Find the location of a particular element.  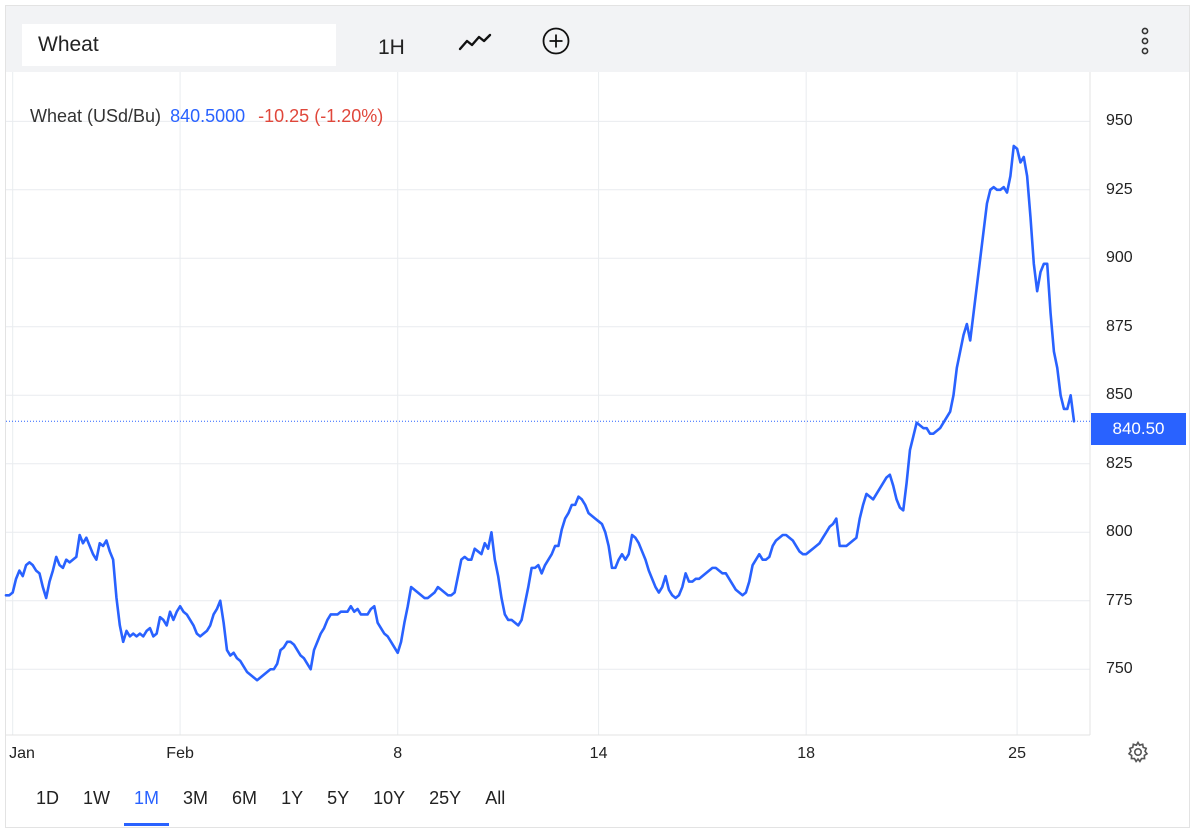

range-button-6m: 6M is located at coordinates (245, 798).